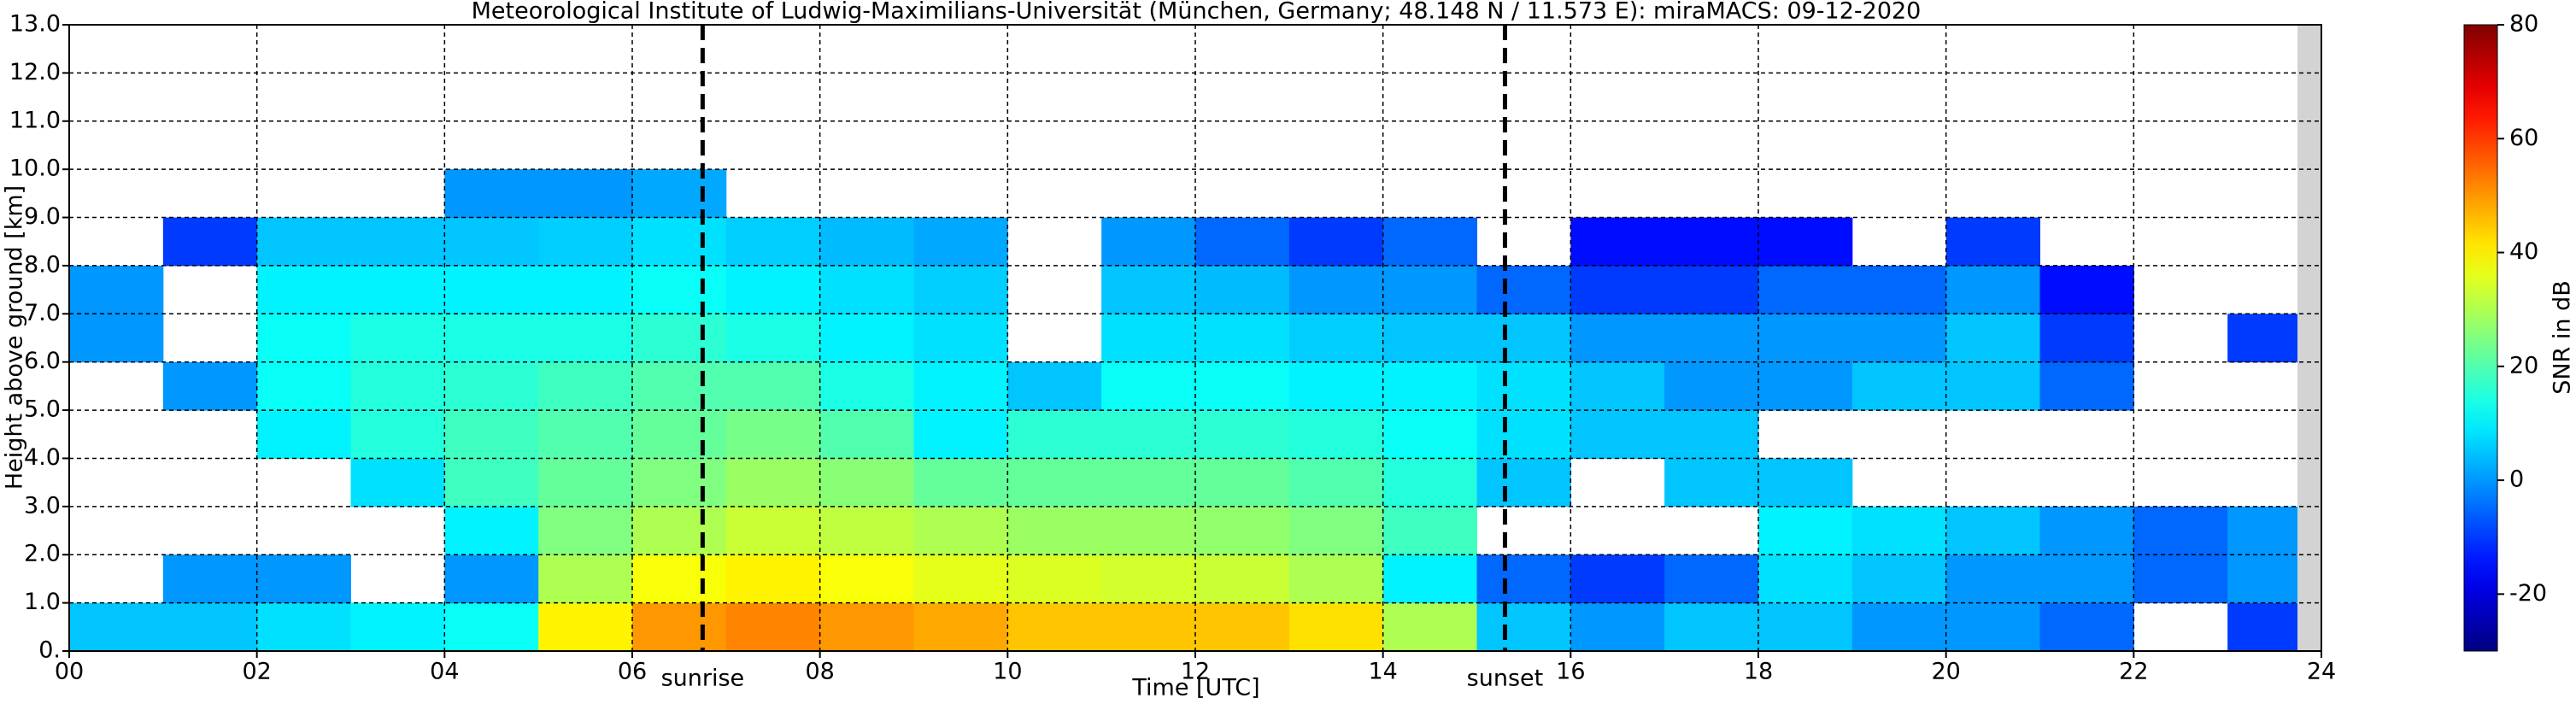 This screenshot has width=2576, height=704. Describe the element at coordinates (42, 409) in the screenshot. I see `y-tick-label: 5.0` at that location.